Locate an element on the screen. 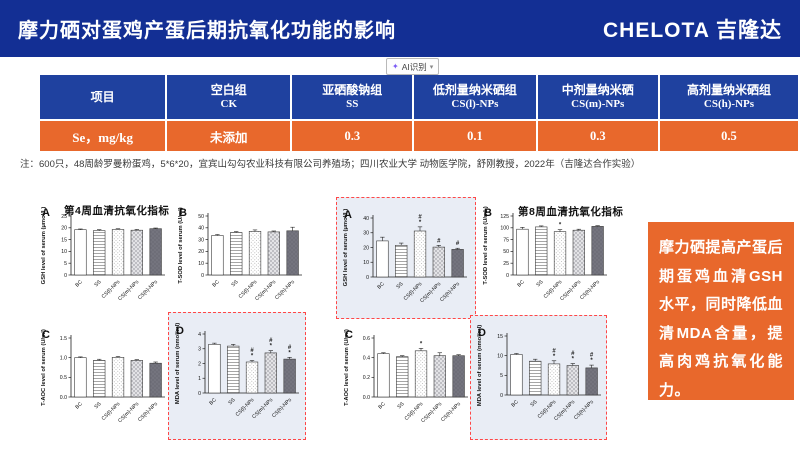 Image resolution: width=800 pixels, height=450 pixels. col-header-code: CK is located at coordinates (229, 103).